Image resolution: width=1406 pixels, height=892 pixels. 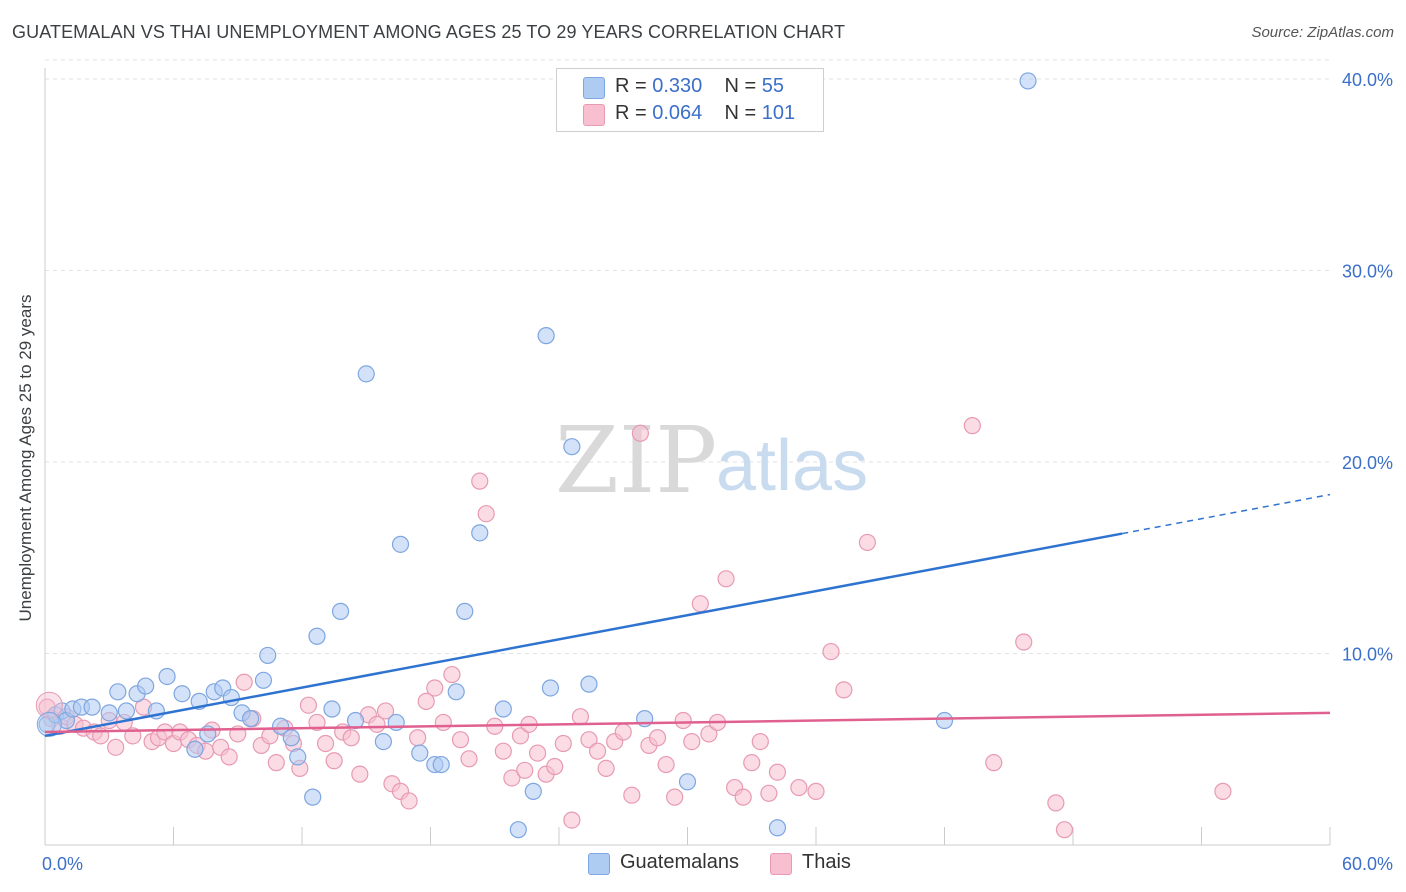 I want to click on legend-label-guatemalans: Guatemalans, so click(x=679, y=862).